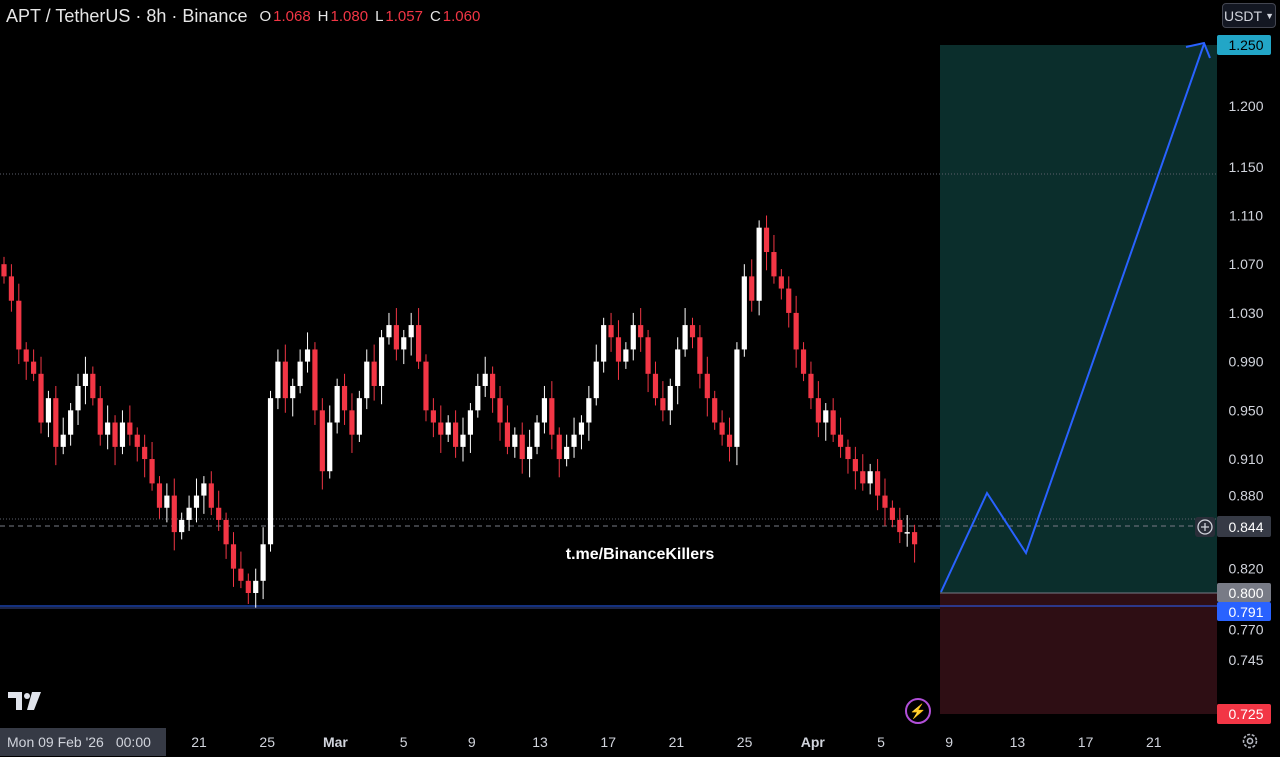 The width and height of the screenshot is (1280, 757). I want to click on time-tick-label: Apr, so click(813, 742).